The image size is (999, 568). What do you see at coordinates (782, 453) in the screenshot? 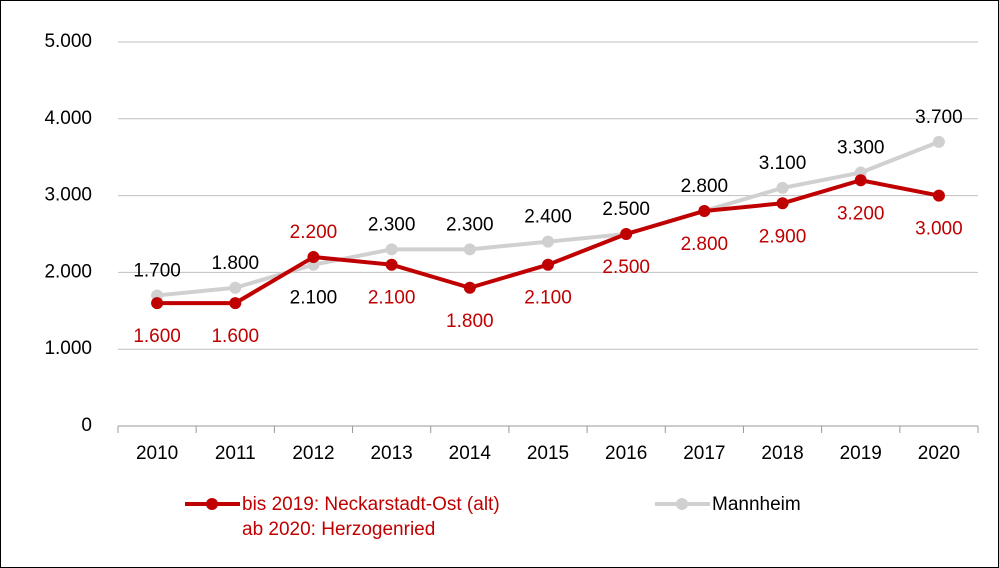
I see `x-tick-label: 2018` at bounding box center [782, 453].